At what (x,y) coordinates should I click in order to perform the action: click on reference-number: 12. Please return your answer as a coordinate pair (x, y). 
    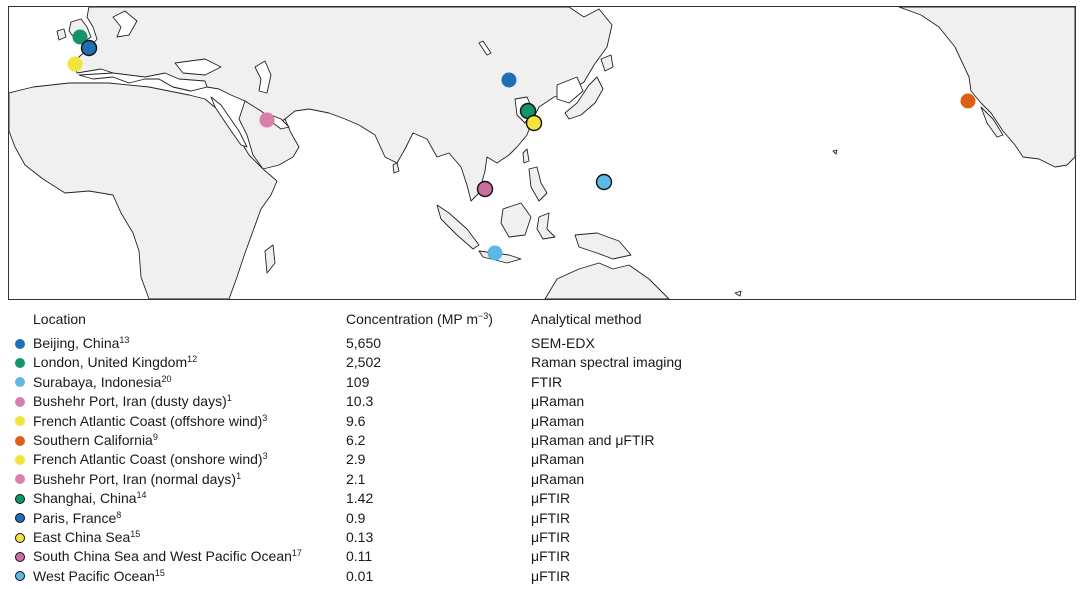
    Looking at the image, I should click on (192, 359).